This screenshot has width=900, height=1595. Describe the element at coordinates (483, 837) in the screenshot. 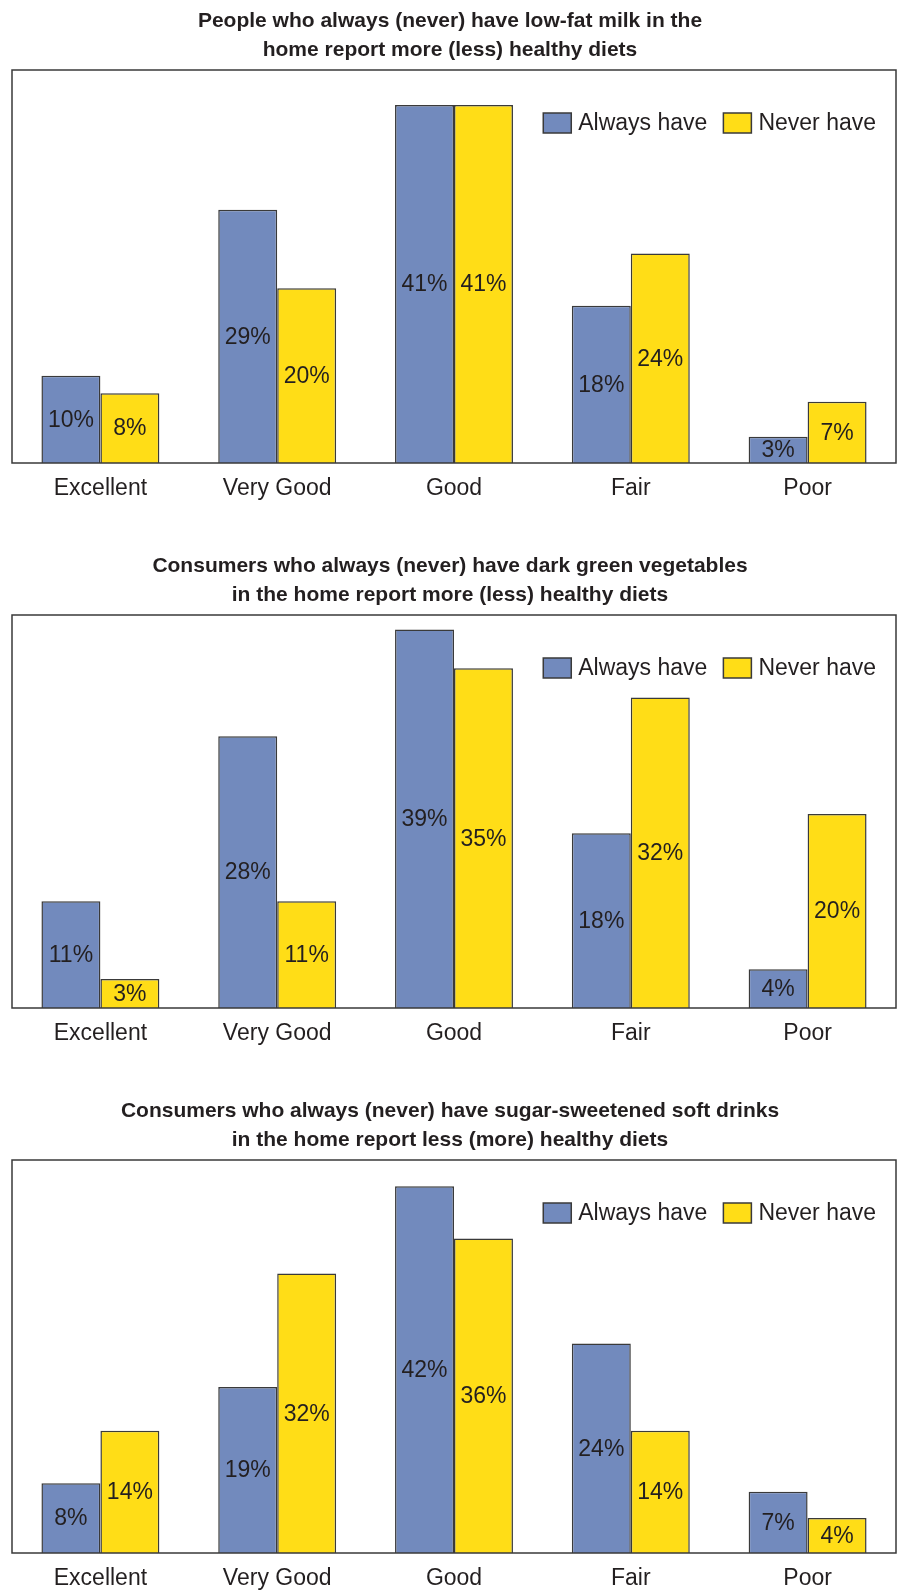

I see `data-label: 35%` at that location.